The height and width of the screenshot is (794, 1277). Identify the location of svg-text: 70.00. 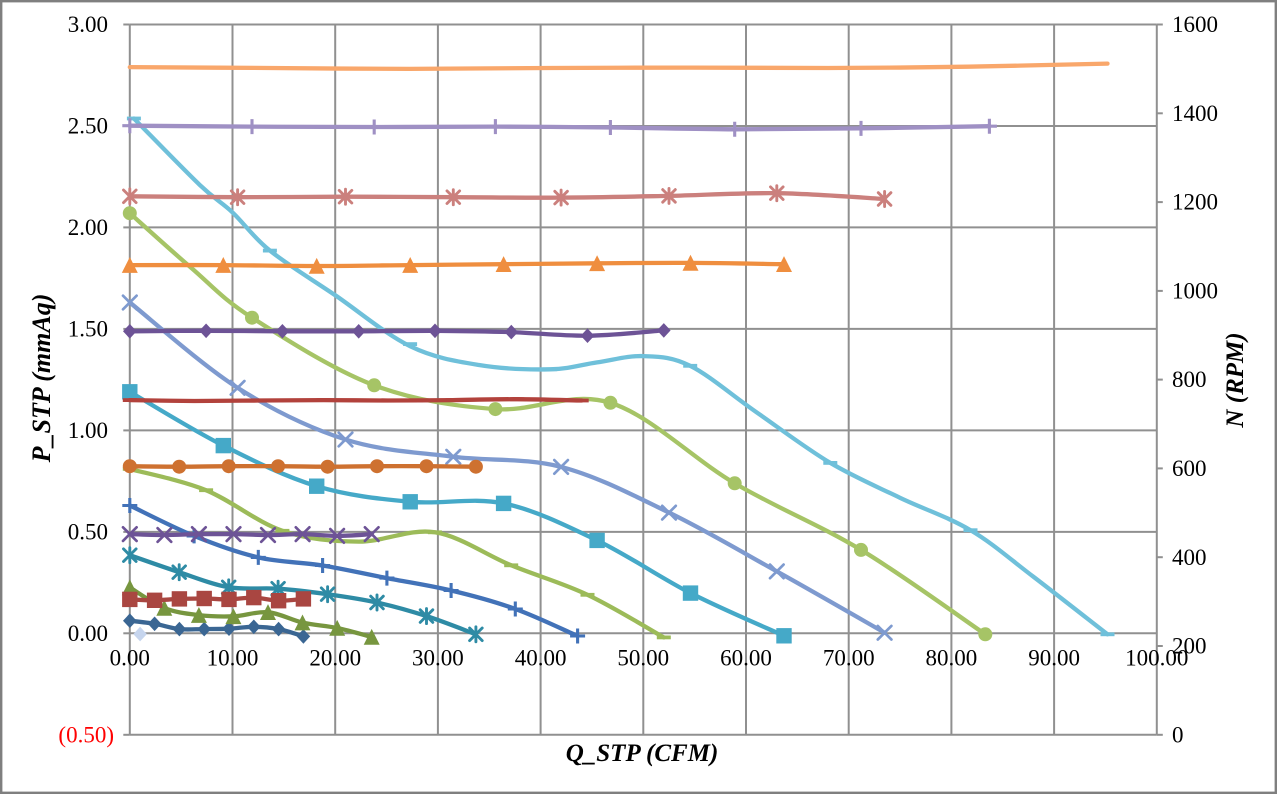
(849, 658).